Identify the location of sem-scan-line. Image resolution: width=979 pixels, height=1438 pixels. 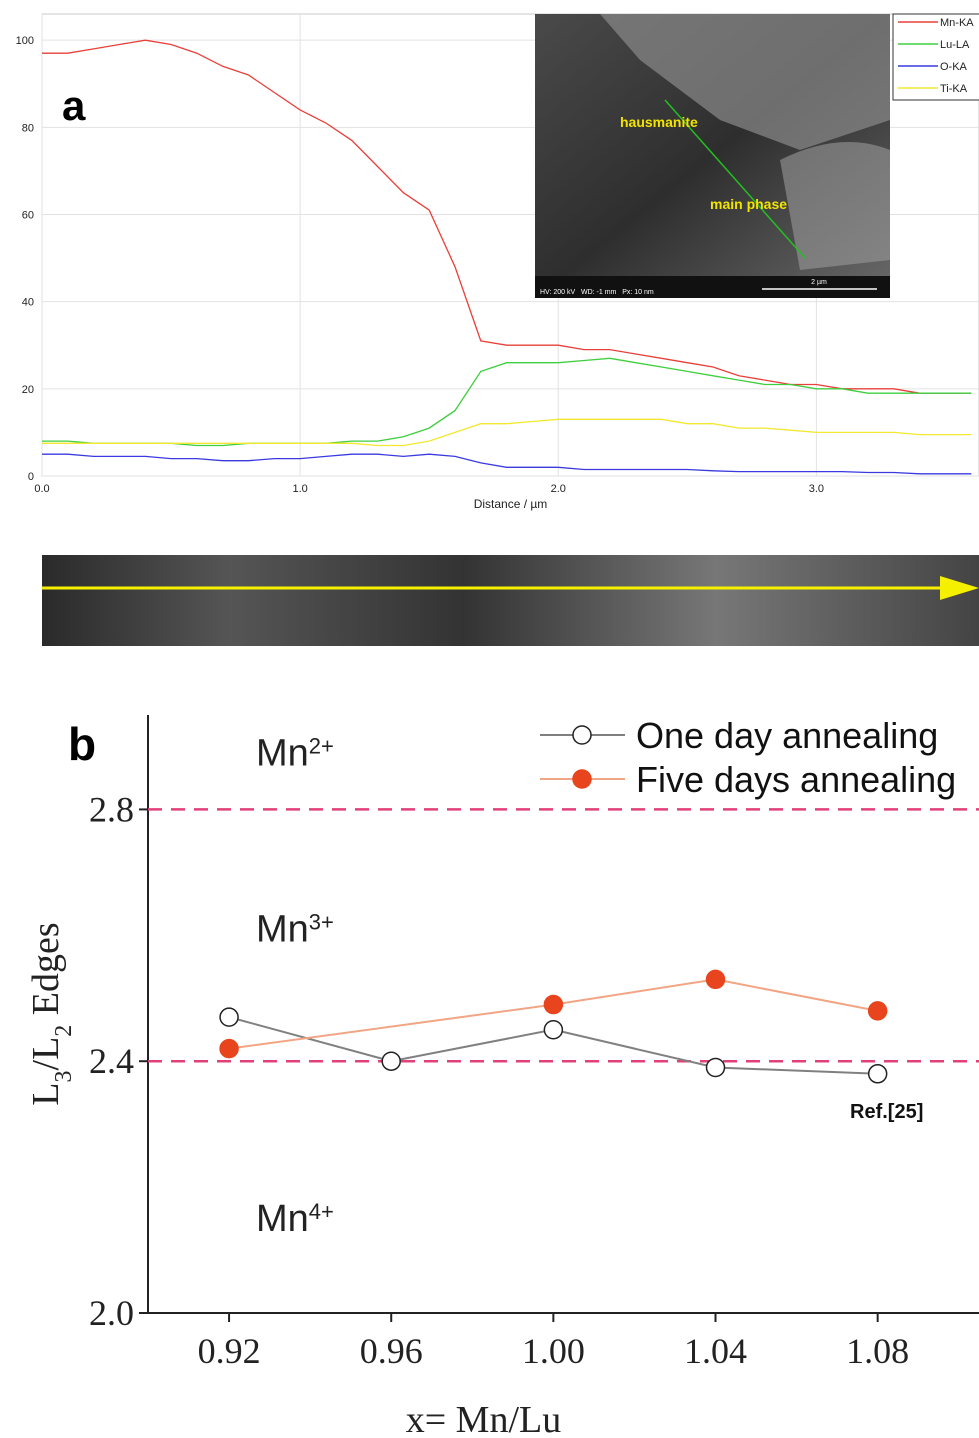
(735, 179).